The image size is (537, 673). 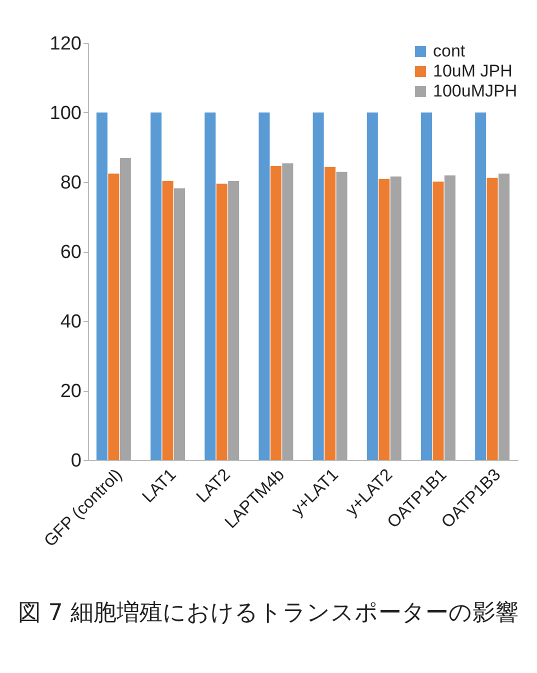 What do you see at coordinates (76, 461) in the screenshot?
I see `y-tick-label: 0` at bounding box center [76, 461].